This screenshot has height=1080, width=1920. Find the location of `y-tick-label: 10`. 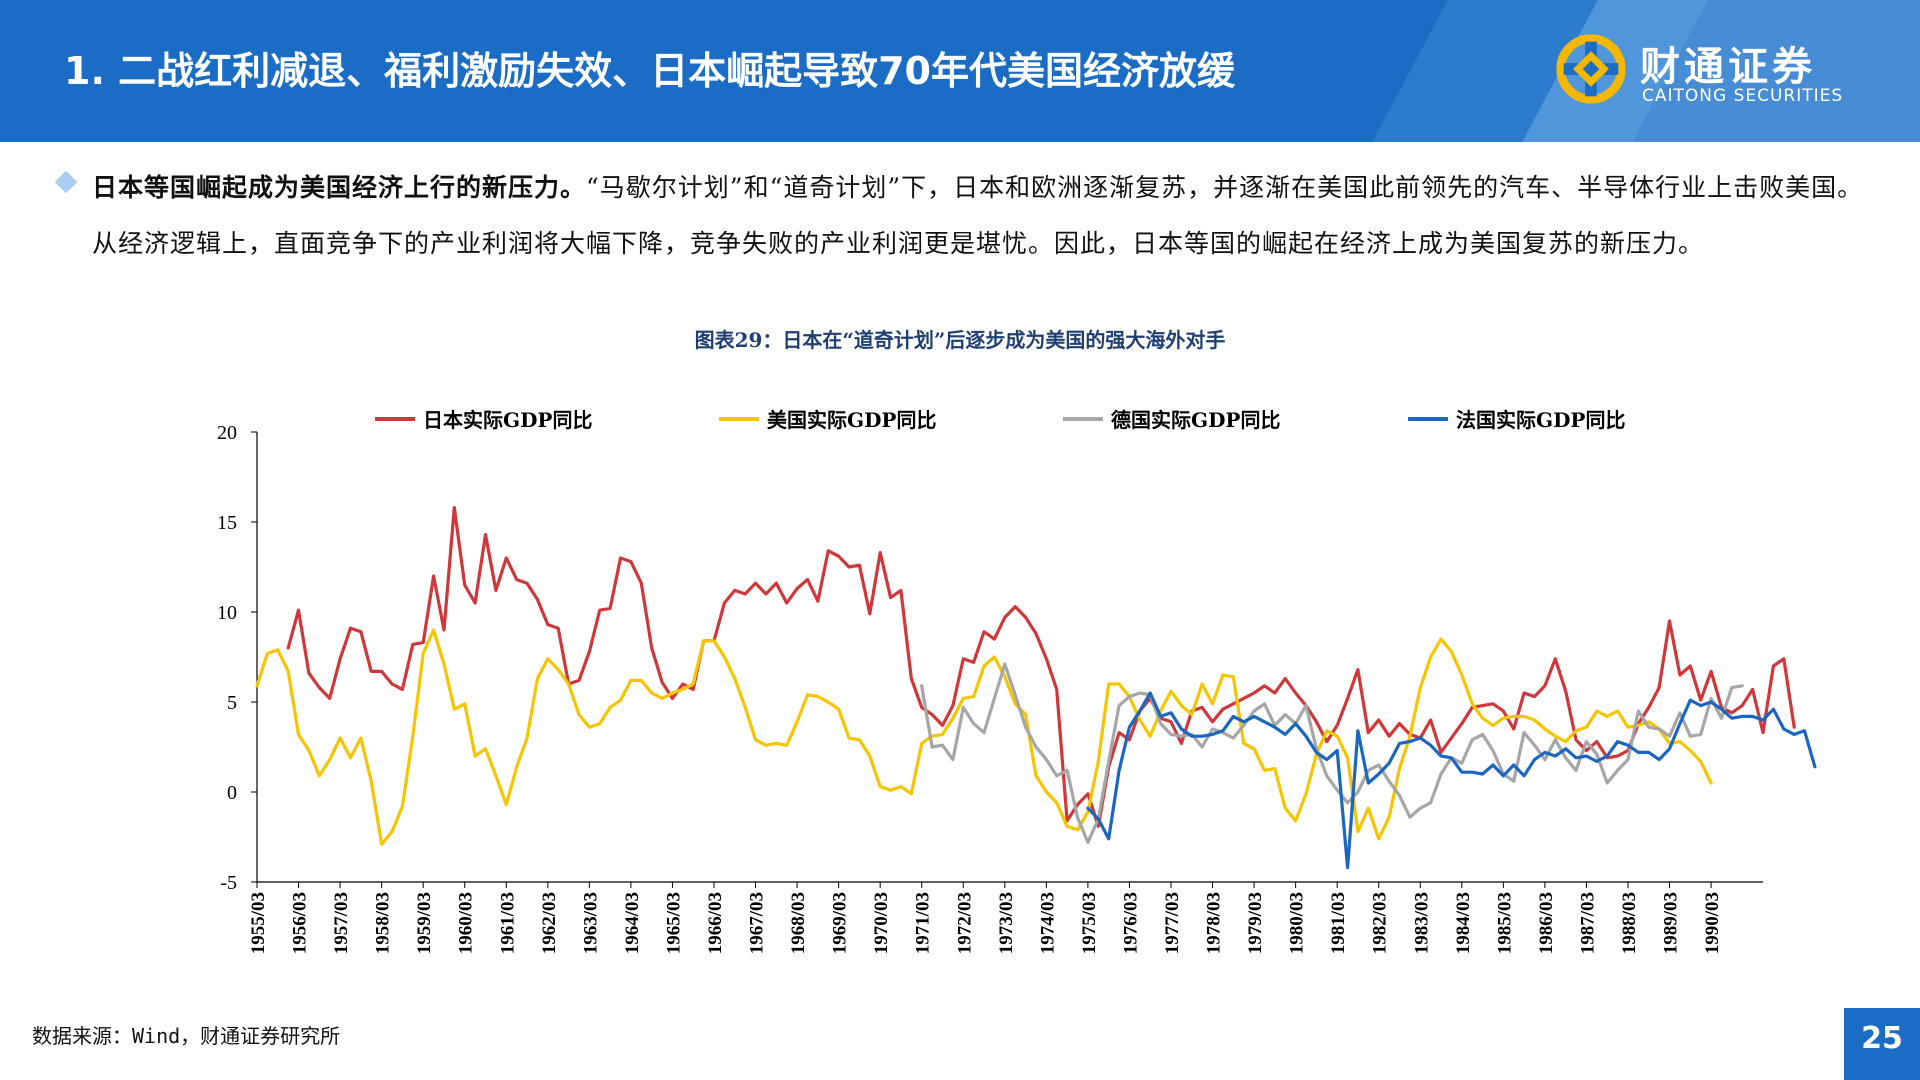

y-tick-label: 10 is located at coordinates (227, 613).